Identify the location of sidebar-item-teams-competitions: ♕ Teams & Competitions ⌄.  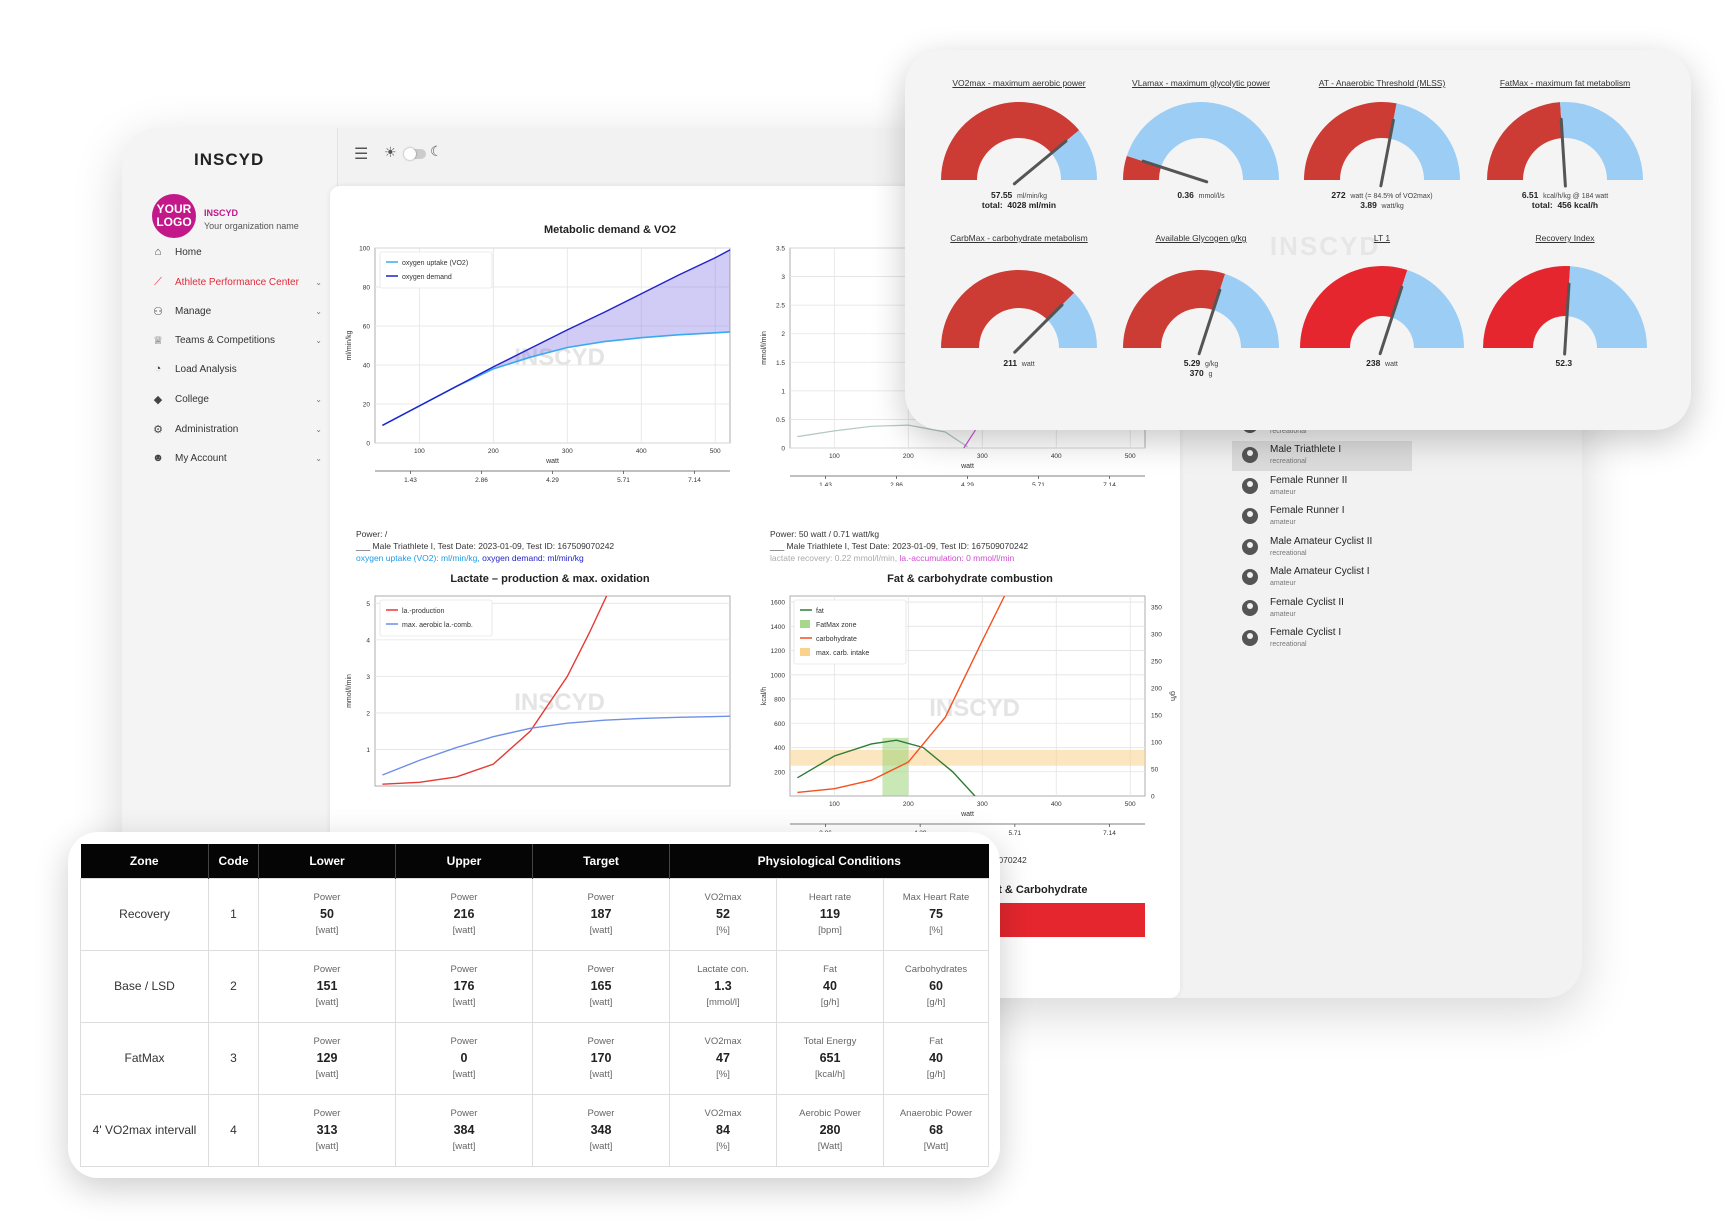
(240, 340).